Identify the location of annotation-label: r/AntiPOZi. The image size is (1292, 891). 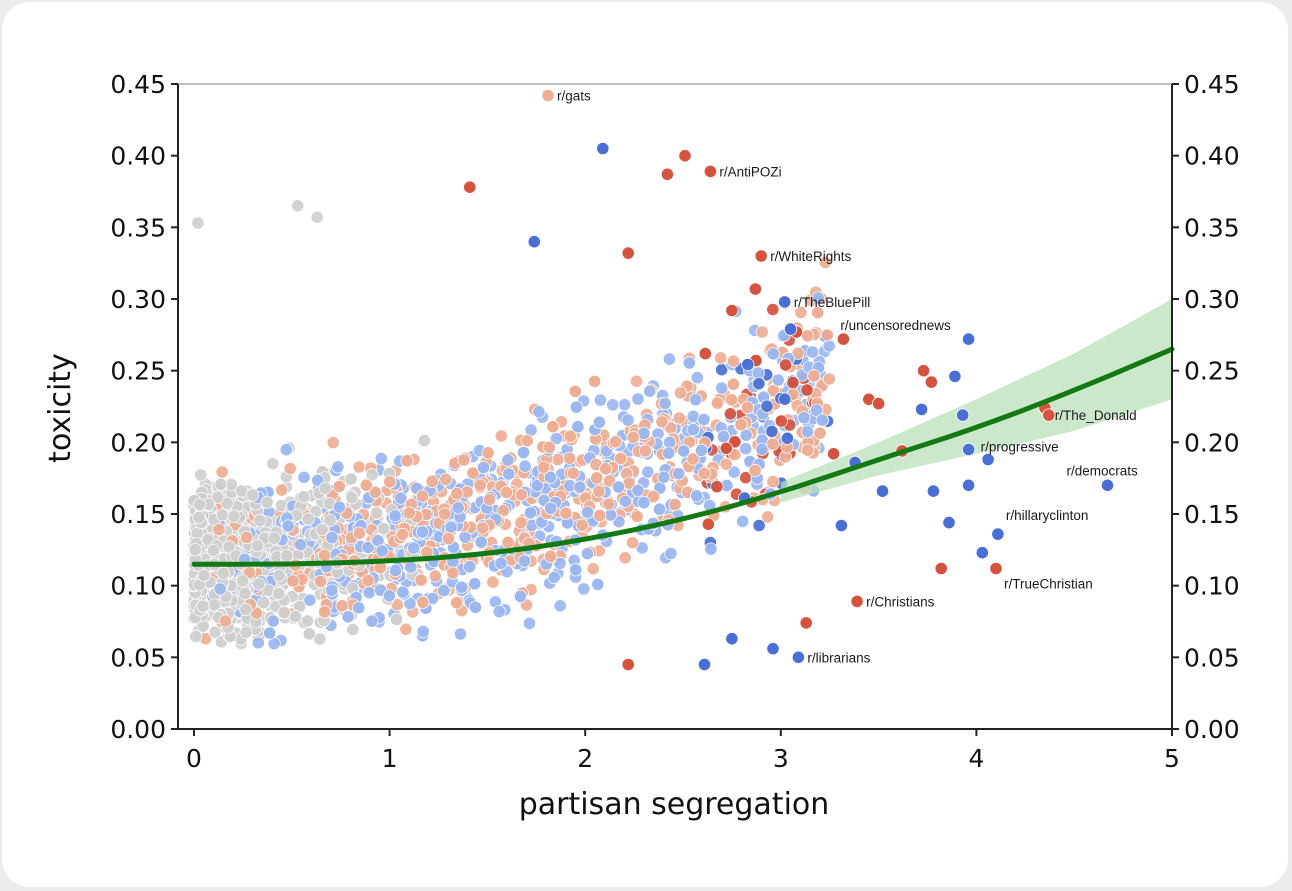
(750, 171).